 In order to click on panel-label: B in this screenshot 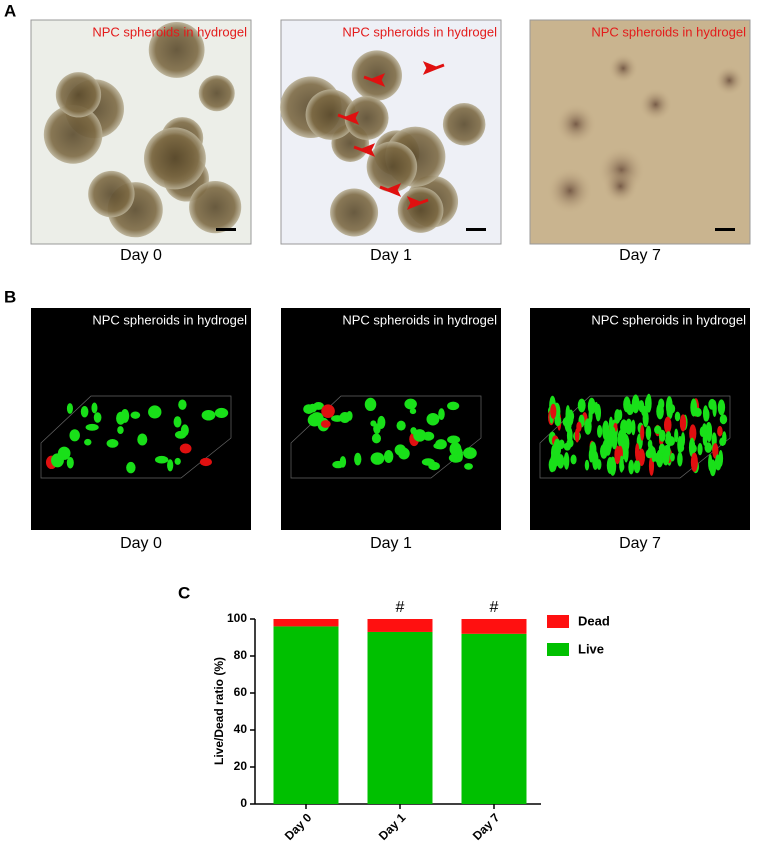, I will do `click(10, 296)`.